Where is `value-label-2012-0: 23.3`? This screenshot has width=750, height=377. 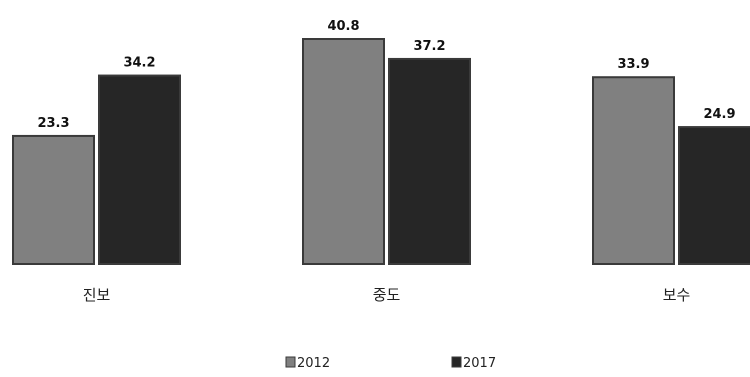
value-label-2012-0: 23.3 is located at coordinates (53, 123).